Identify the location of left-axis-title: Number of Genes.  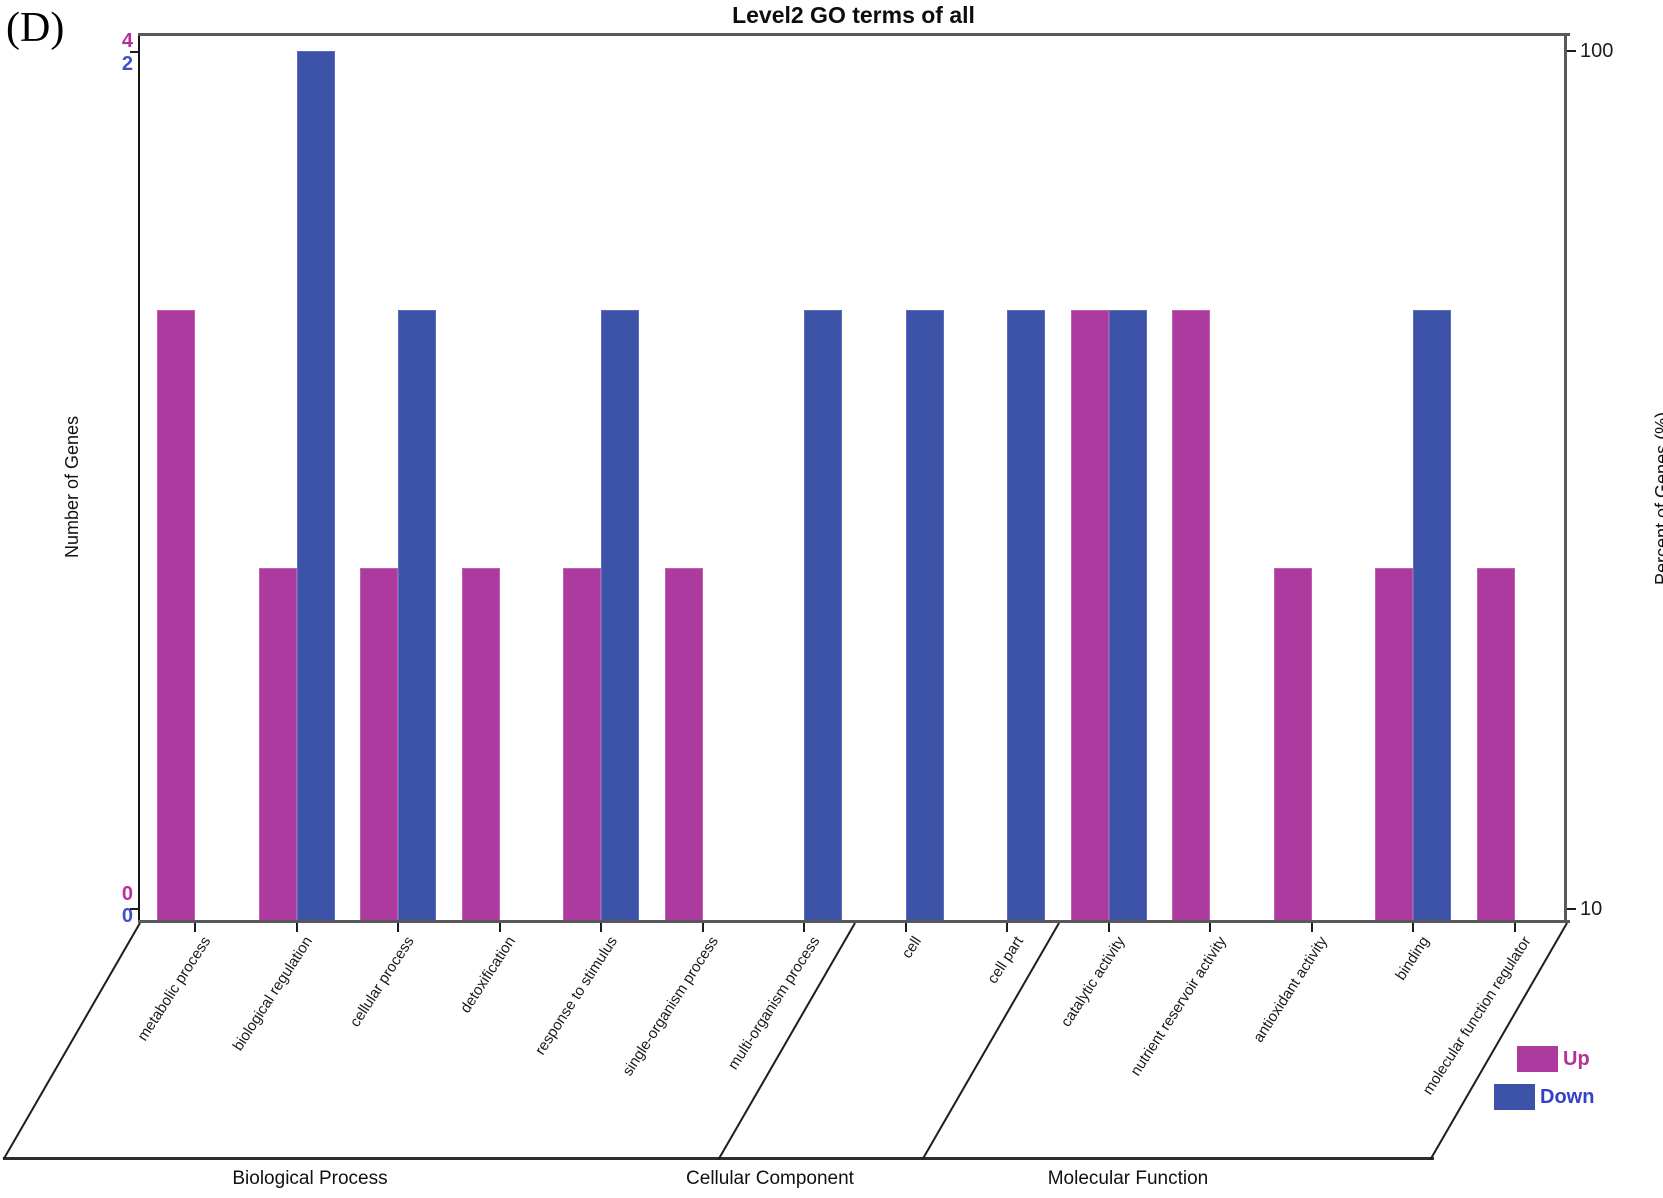
(72, 486).